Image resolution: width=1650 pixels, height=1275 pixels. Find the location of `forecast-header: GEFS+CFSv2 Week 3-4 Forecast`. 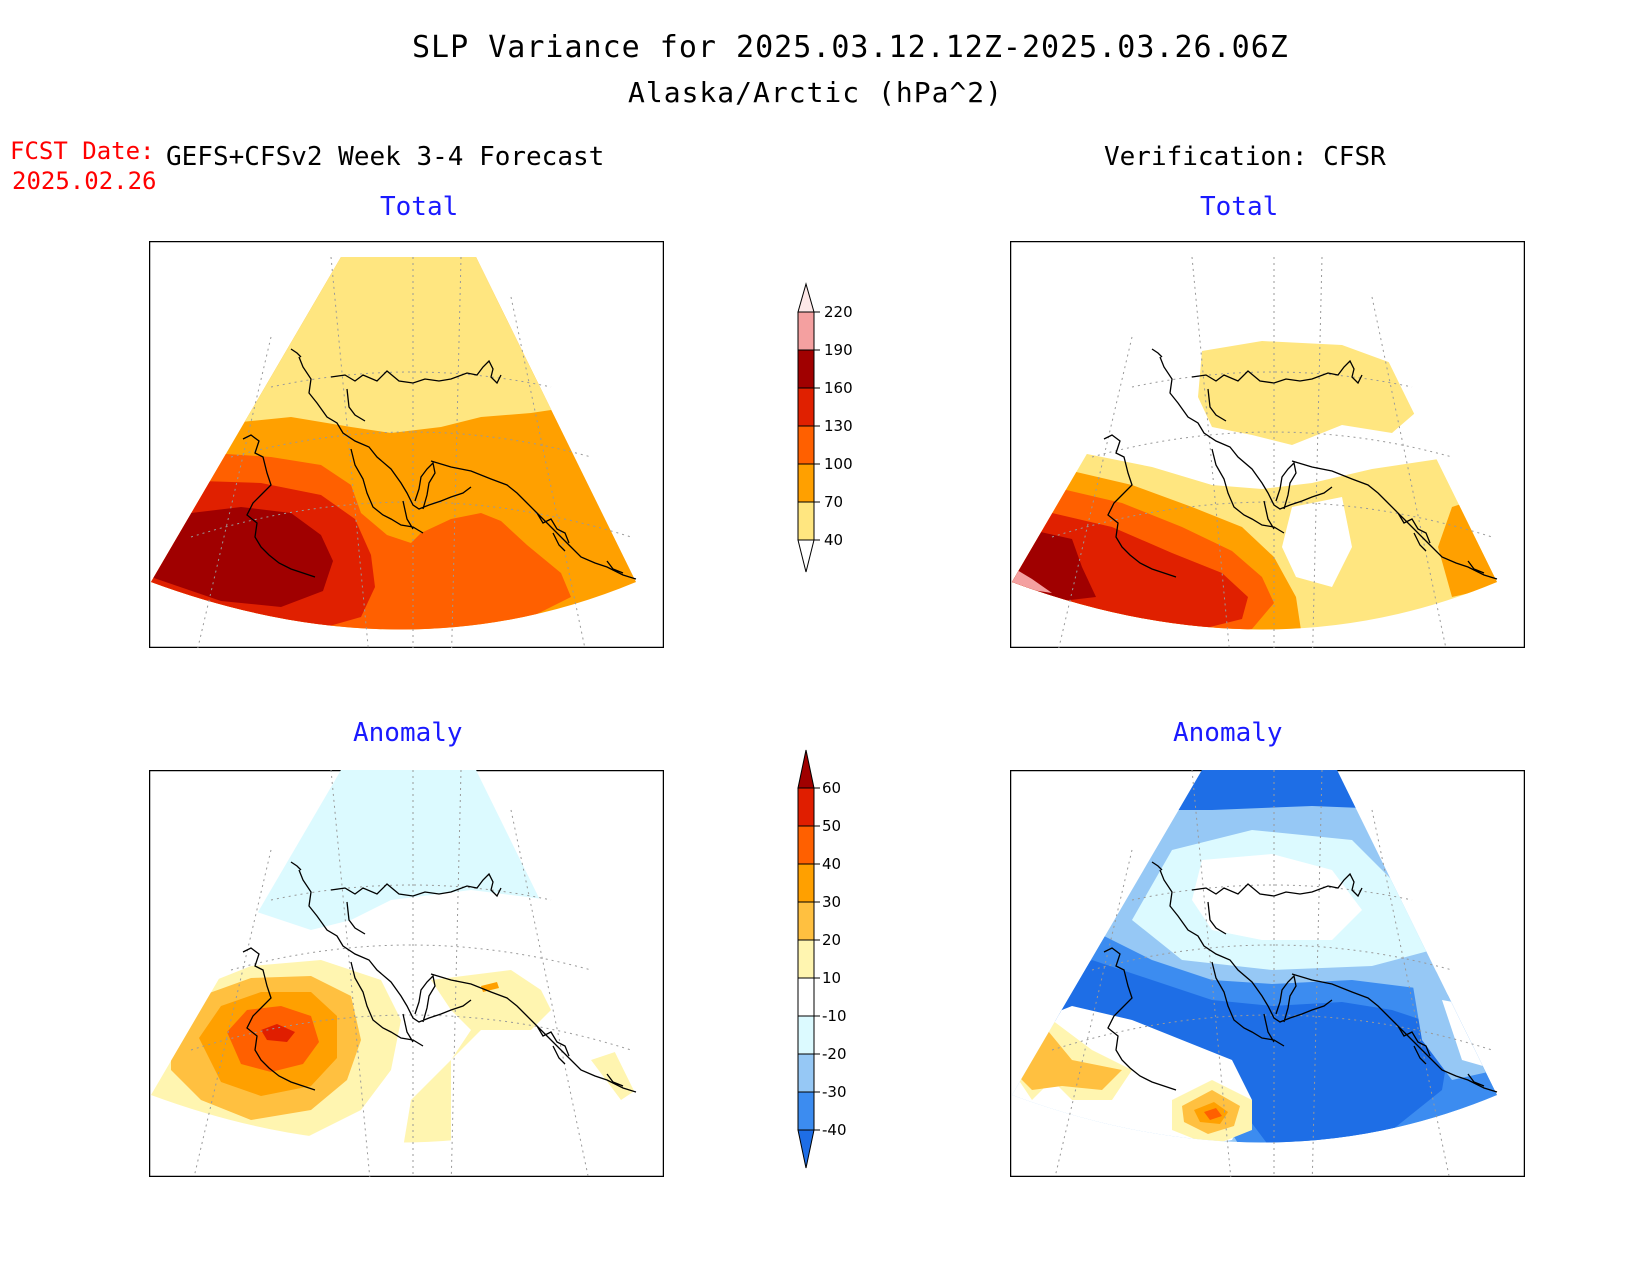

forecast-header: GEFS+CFSv2 Week 3-4 Forecast is located at coordinates (385, 157).